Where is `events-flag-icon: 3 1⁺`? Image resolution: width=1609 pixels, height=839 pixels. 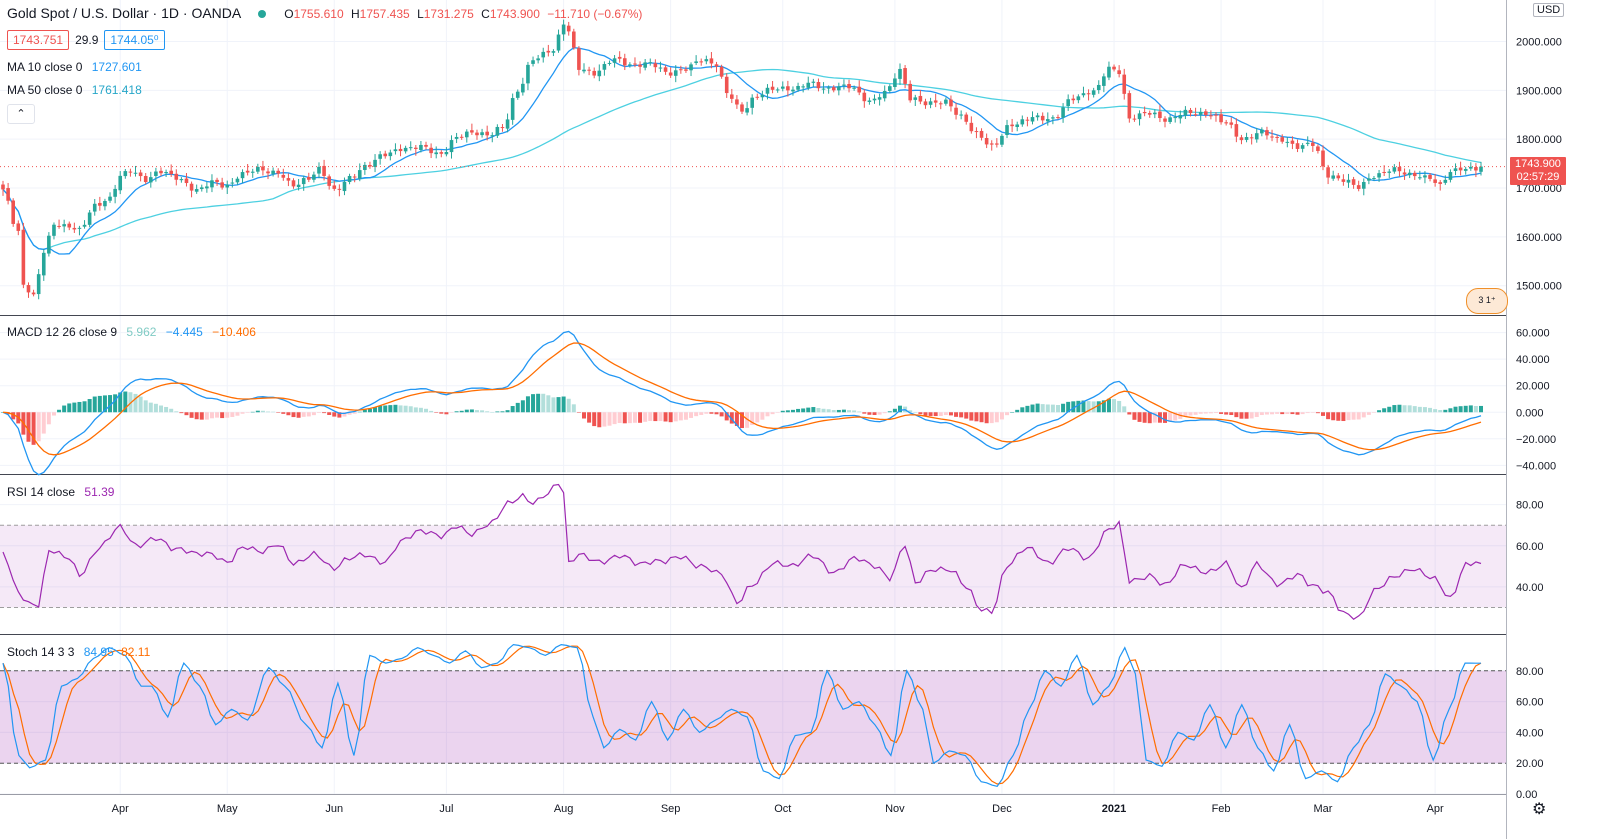
events-flag-icon: 3 1⁺ is located at coordinates (1487, 301).